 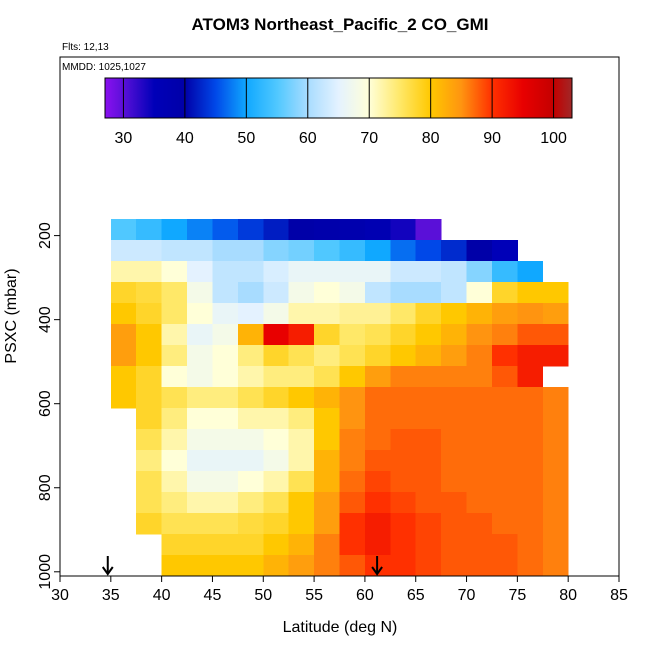 What do you see at coordinates (517, 595) in the screenshot?
I see `x-tick-label: 75` at bounding box center [517, 595].